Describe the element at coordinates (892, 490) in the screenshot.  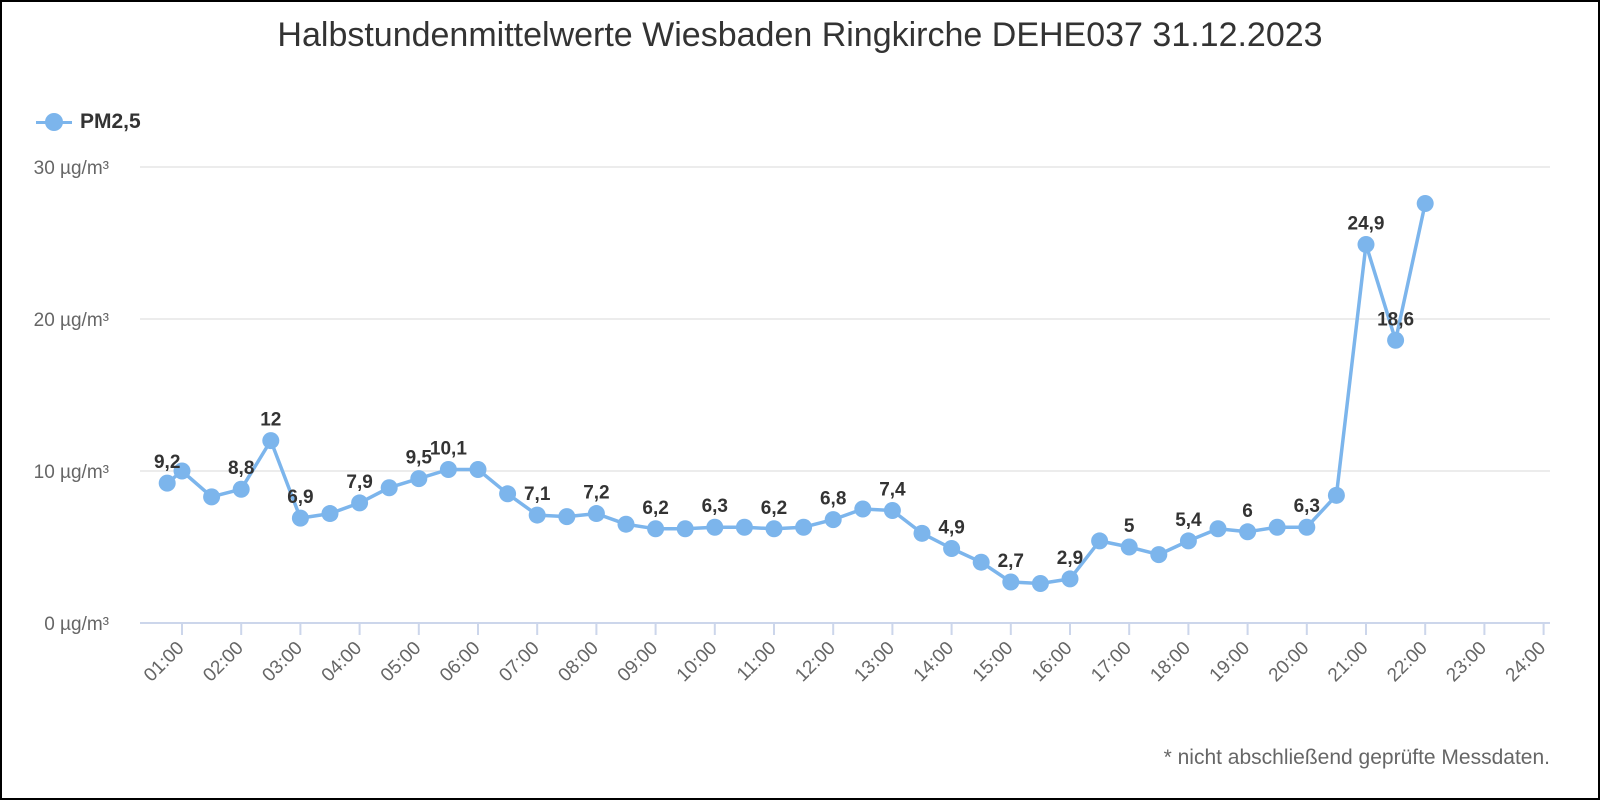
I see `data-label: 7,4` at that location.